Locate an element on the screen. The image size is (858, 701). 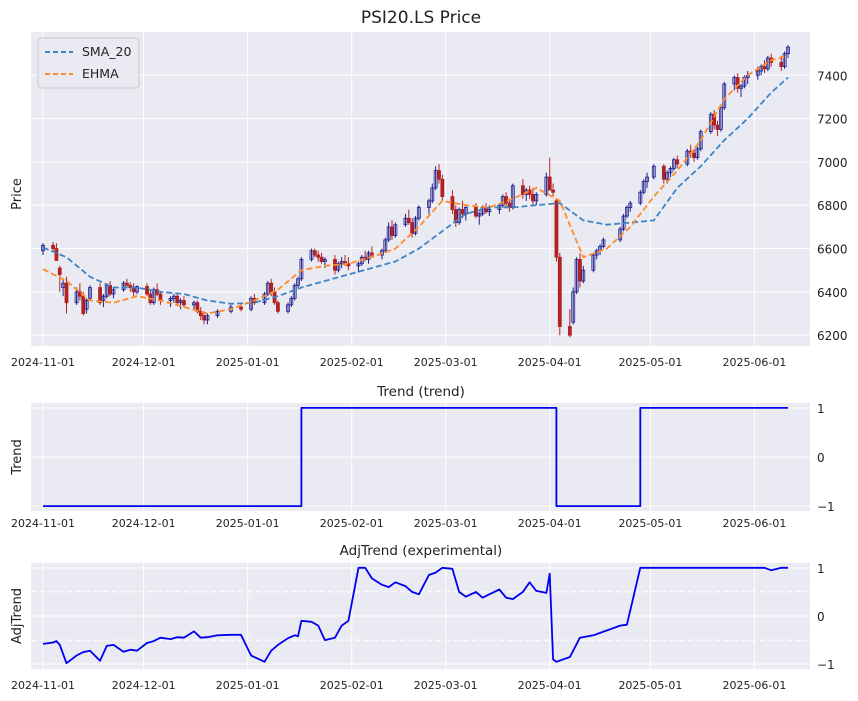
legend-box is located at coordinates (88, 63).